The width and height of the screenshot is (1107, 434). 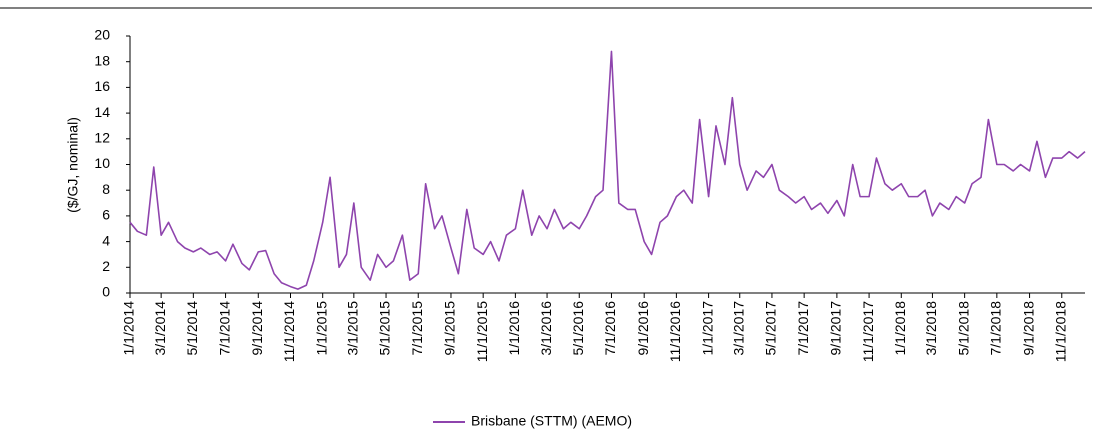 What do you see at coordinates (482, 331) in the screenshot?
I see `x-tick-label: 11/1/2015` at bounding box center [482, 331].